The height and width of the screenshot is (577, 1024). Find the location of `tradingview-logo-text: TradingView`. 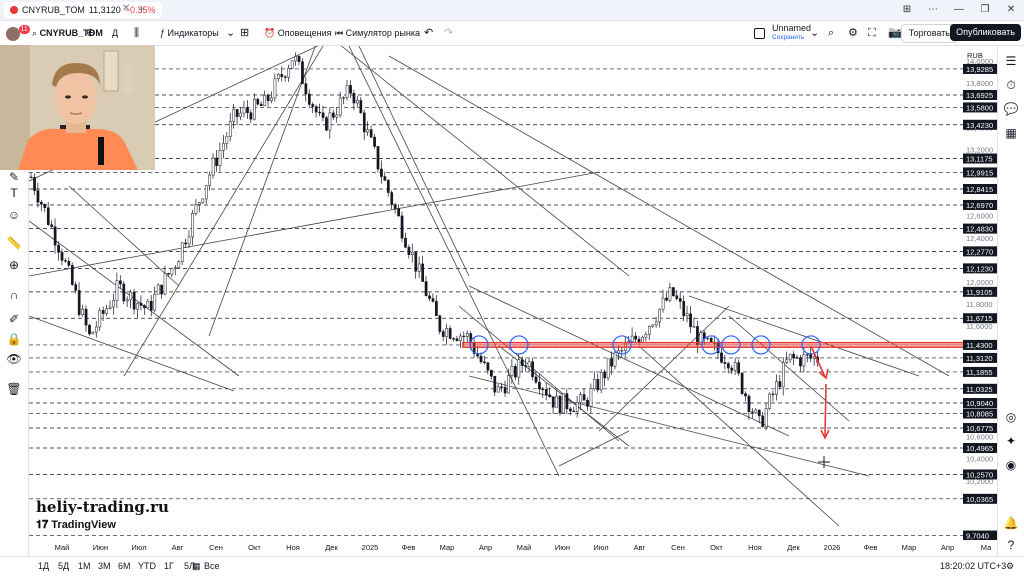

tradingview-logo-text: TradingView is located at coordinates (83, 525).